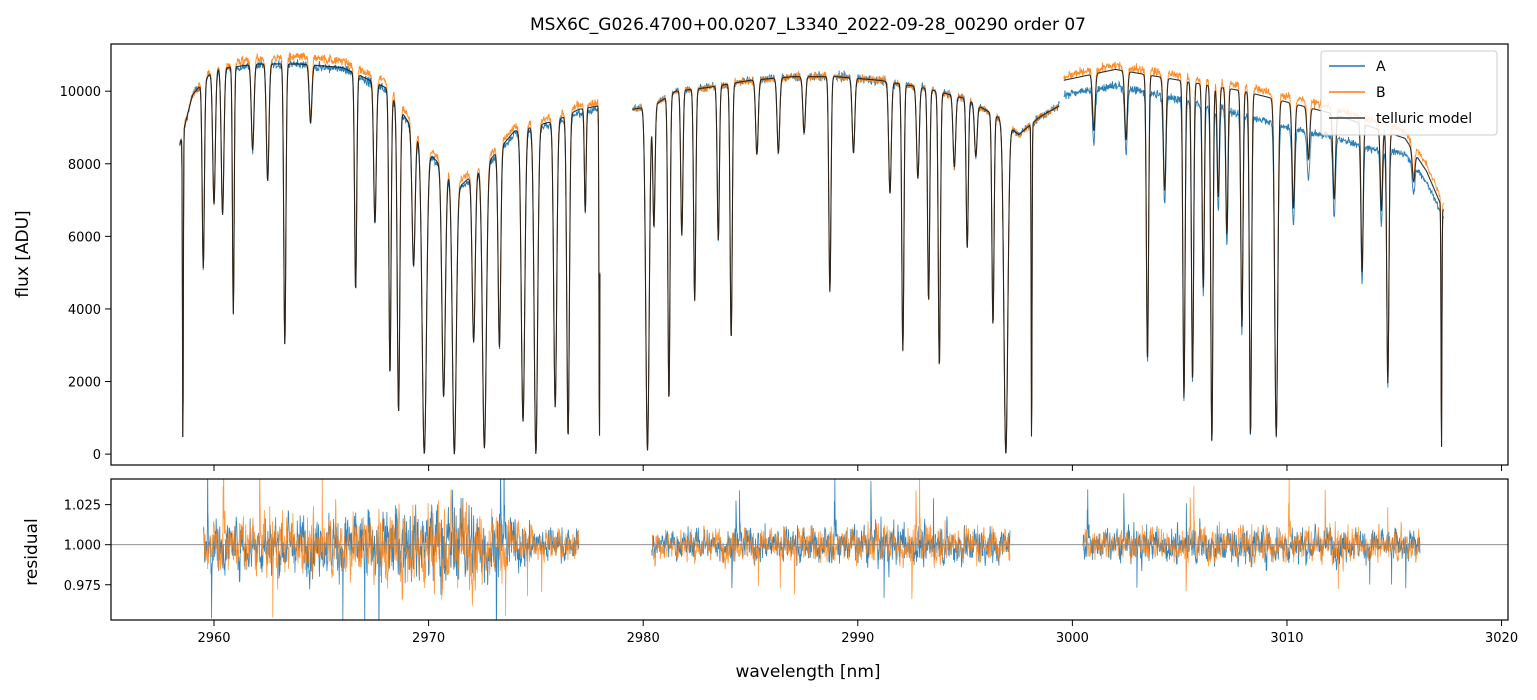 The height and width of the screenshot is (700, 1537). I want to click on x-tick-label-3020: 3020, so click(1501, 638).